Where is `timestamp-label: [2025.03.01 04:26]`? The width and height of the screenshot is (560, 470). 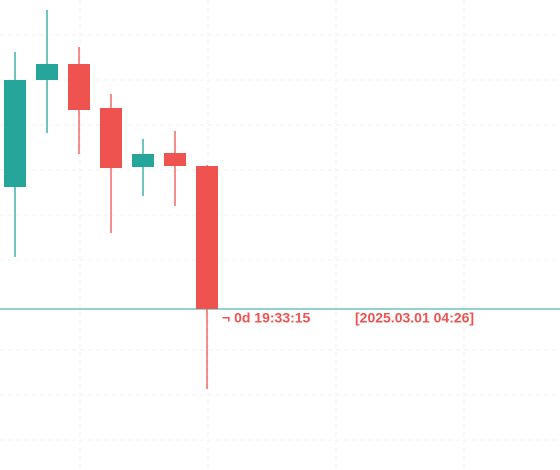 timestamp-label: [2025.03.01 04:26] is located at coordinates (414, 318).